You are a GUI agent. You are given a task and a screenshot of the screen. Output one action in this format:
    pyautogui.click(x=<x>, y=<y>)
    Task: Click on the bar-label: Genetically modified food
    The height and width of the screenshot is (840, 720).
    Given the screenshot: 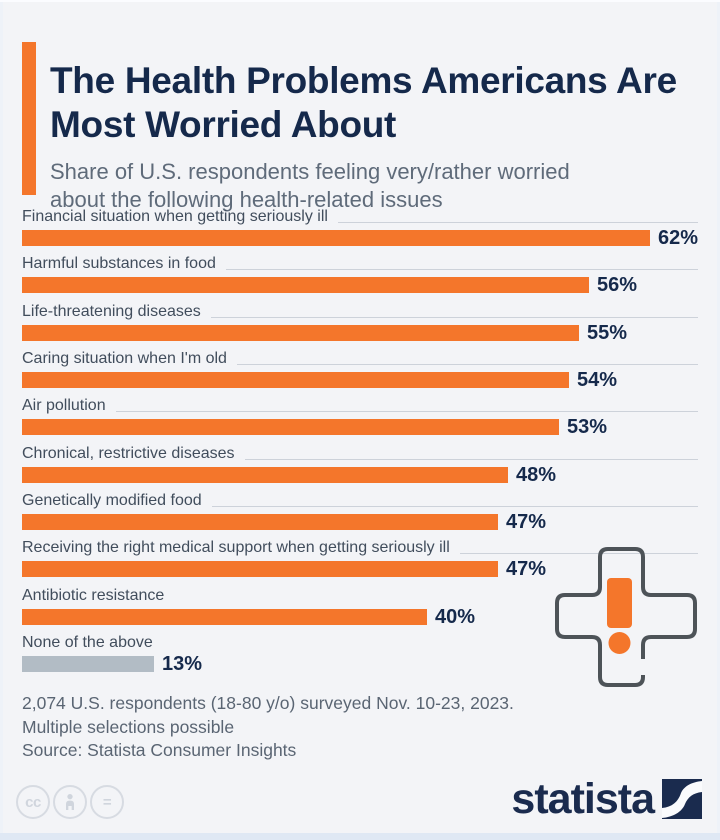 What is the action you would take?
    pyautogui.click(x=112, y=500)
    